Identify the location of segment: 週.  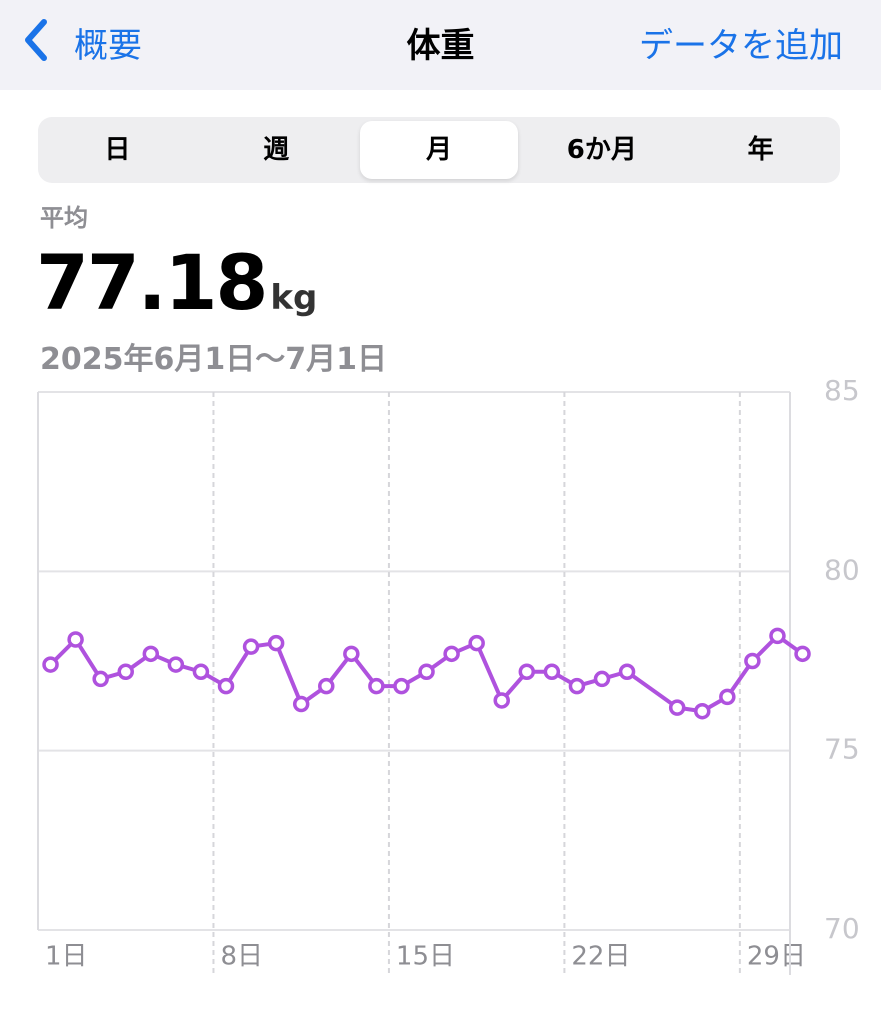
(276, 150).